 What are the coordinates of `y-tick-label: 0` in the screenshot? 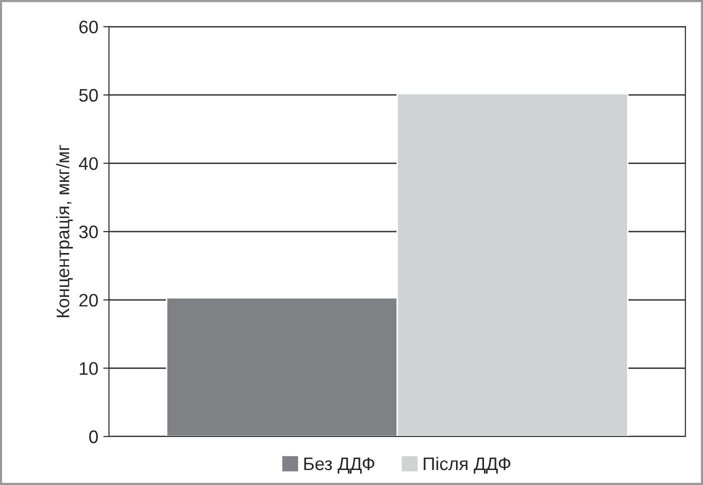 It's located at (93, 437).